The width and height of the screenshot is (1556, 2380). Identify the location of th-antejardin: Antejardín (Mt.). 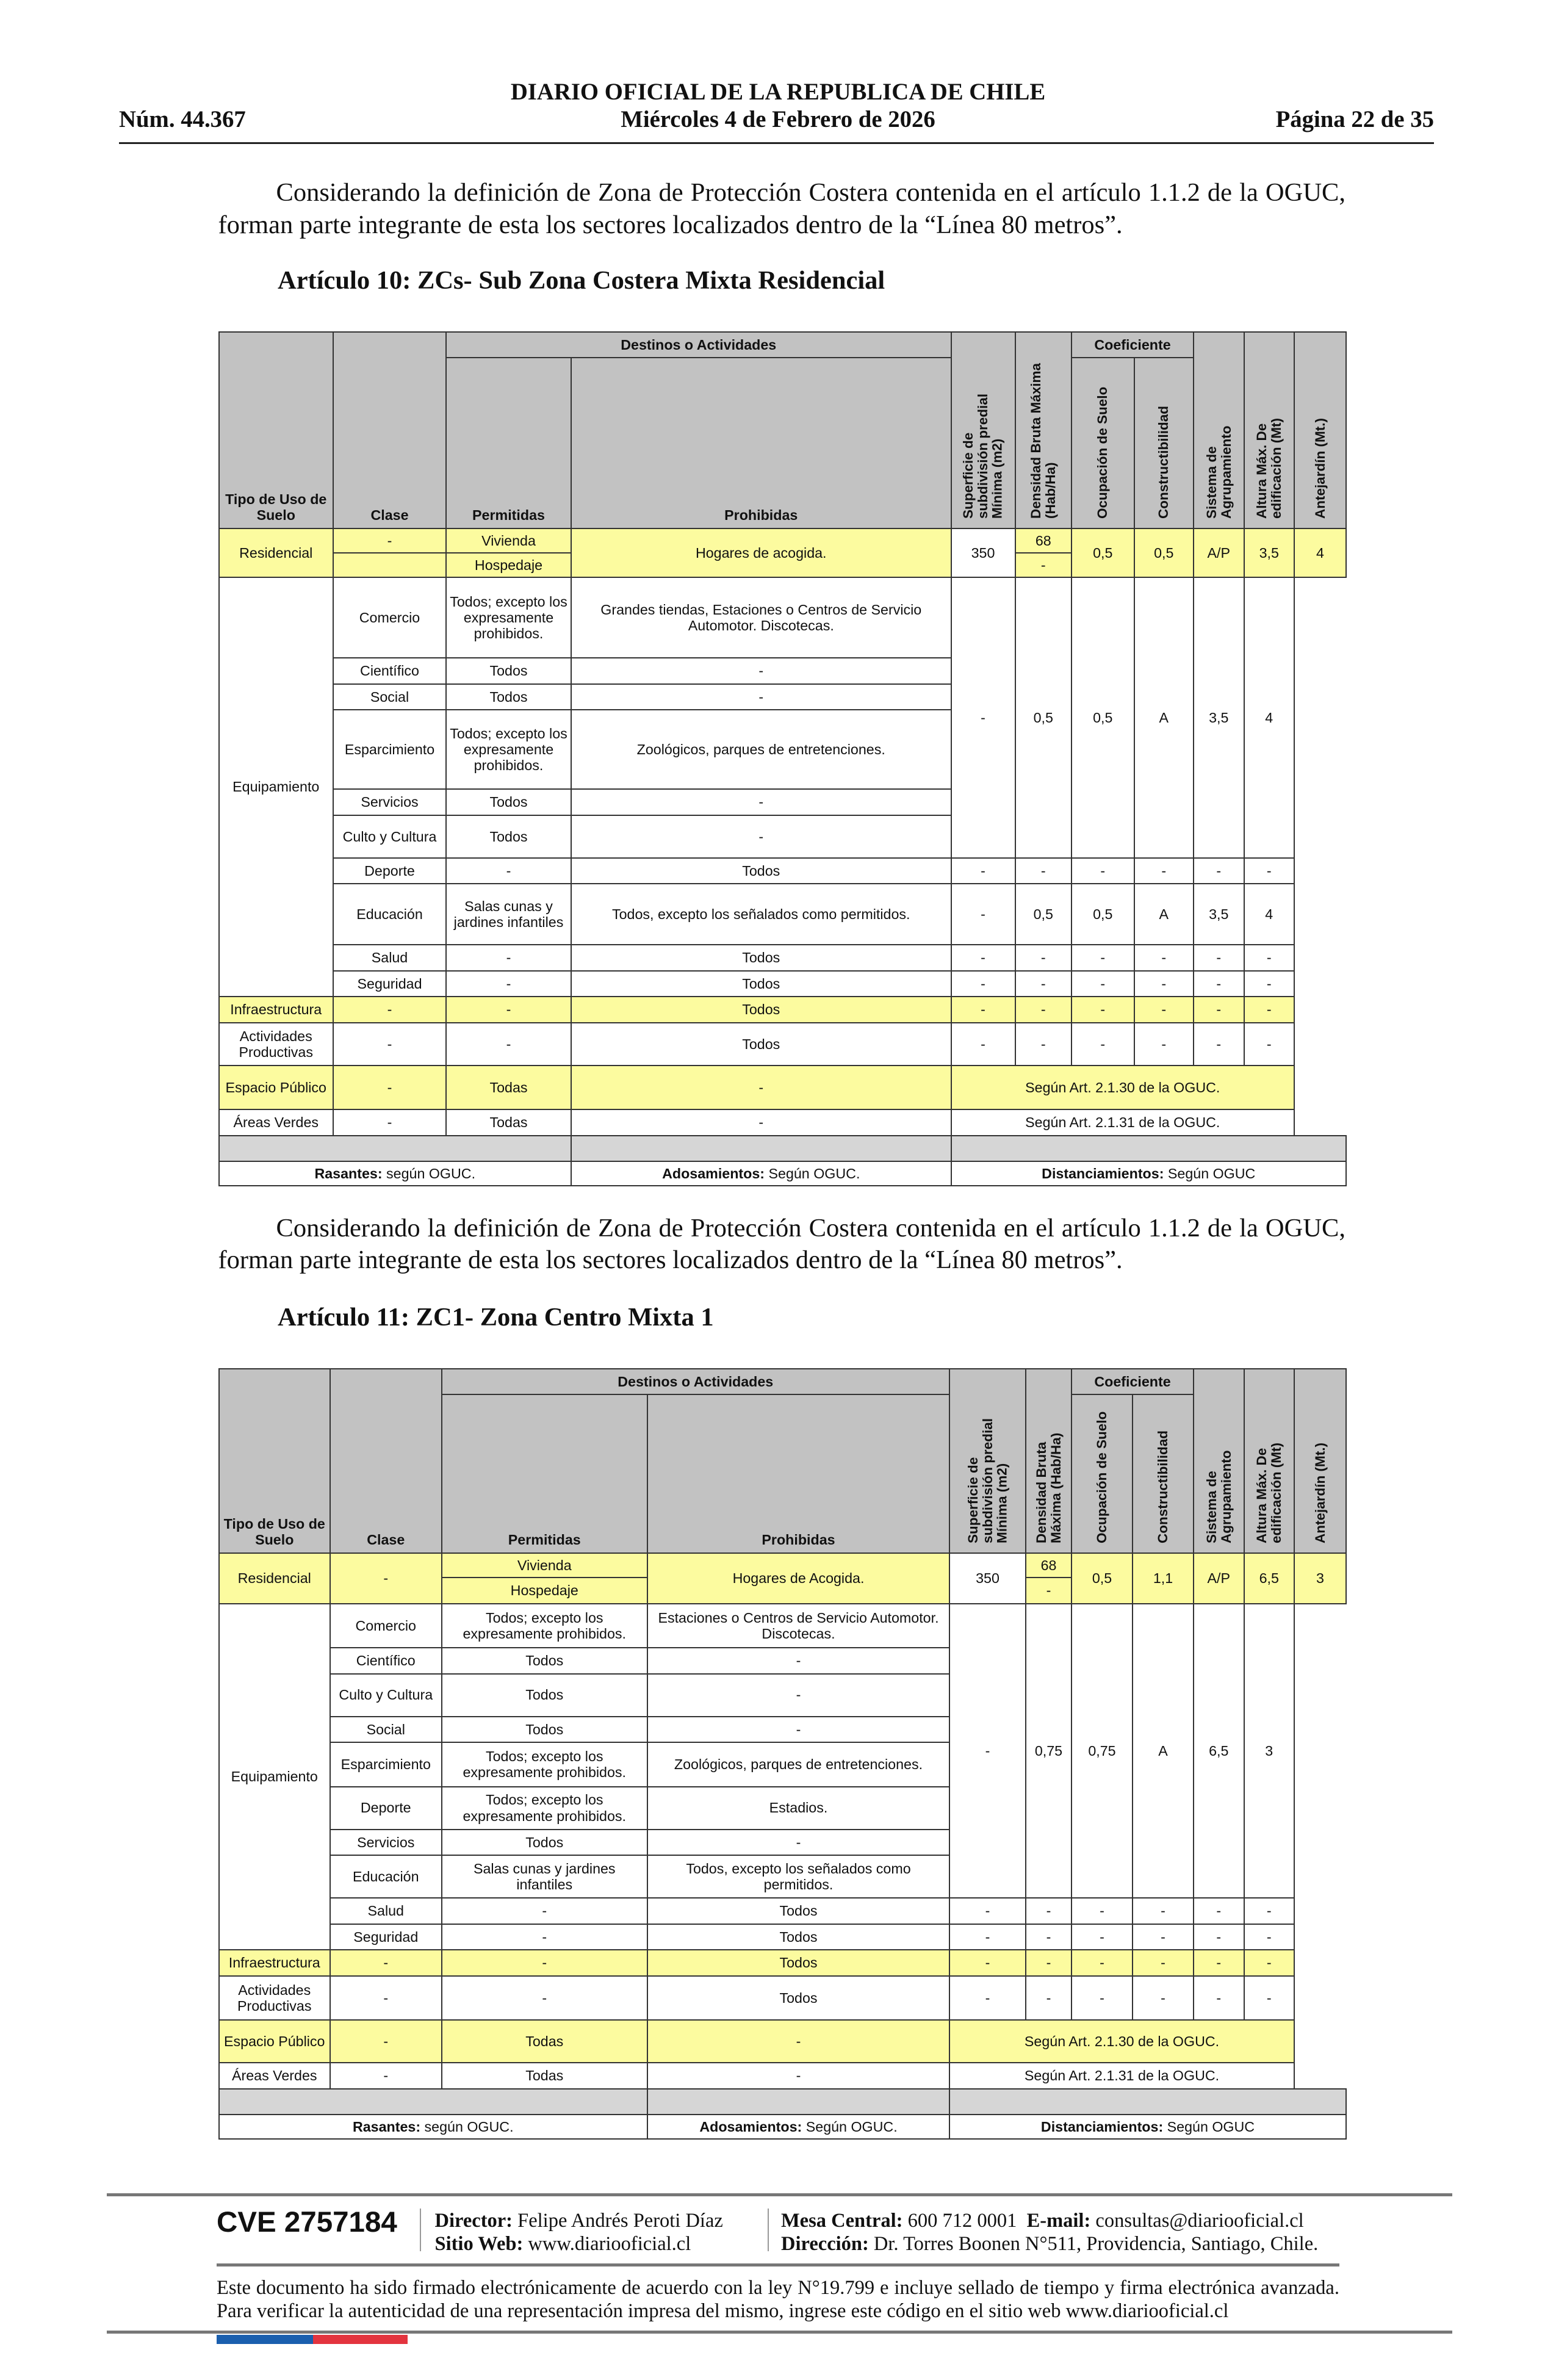
(1320, 430).